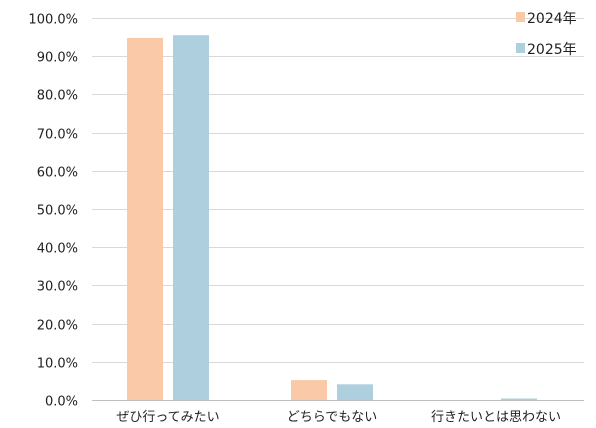 The image size is (596, 428). Describe the element at coordinates (332, 417) in the screenshot. I see `x-category-label: どちらでもない` at that location.